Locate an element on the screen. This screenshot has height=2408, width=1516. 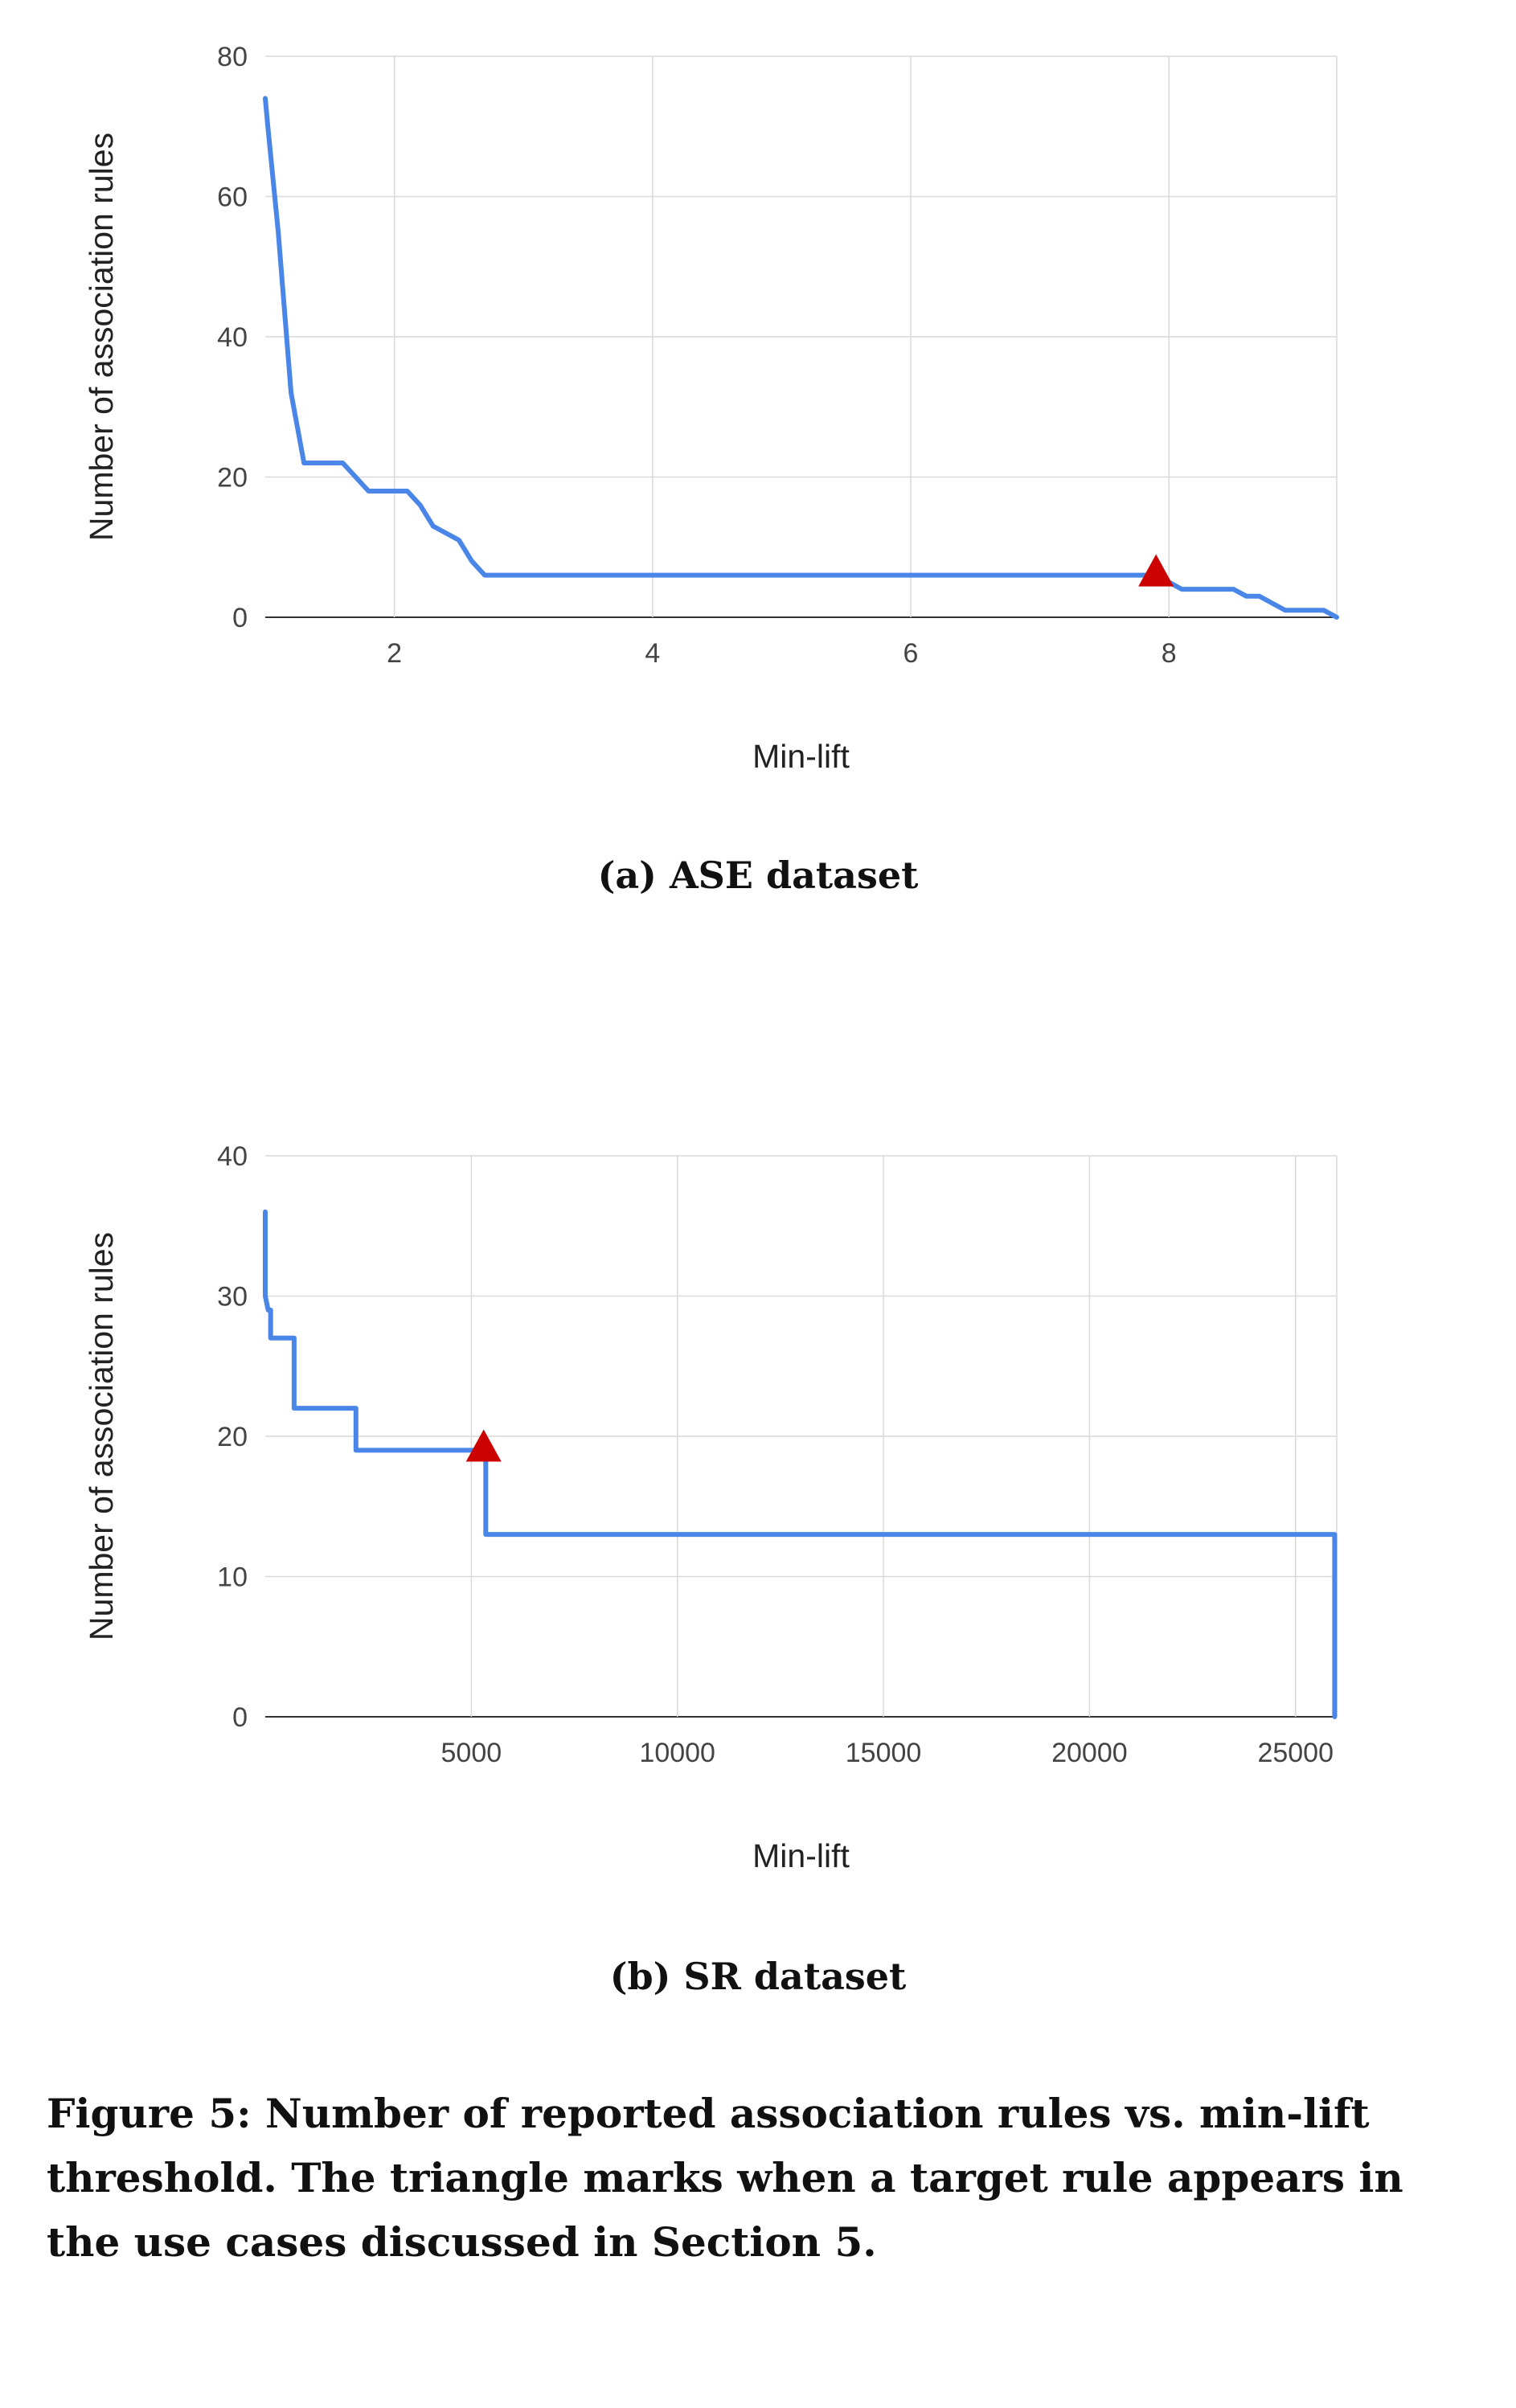
y-tick-label: 60 is located at coordinates (232, 197).